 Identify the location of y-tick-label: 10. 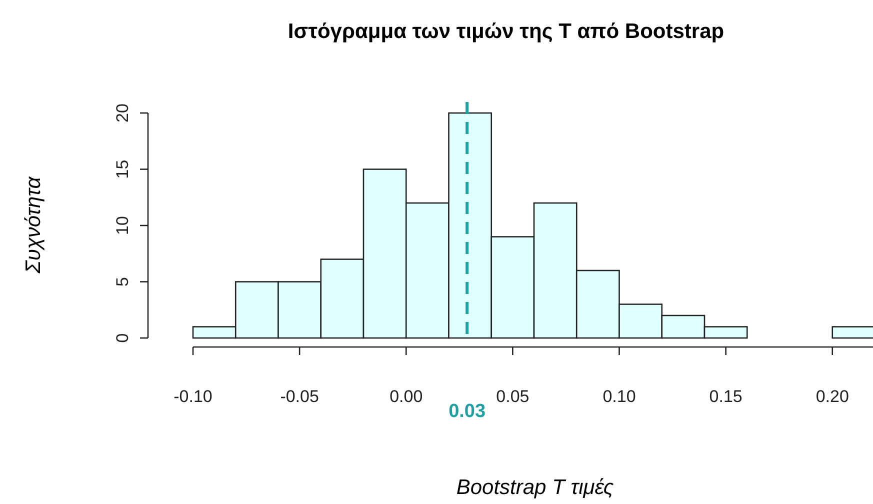
(122, 225).